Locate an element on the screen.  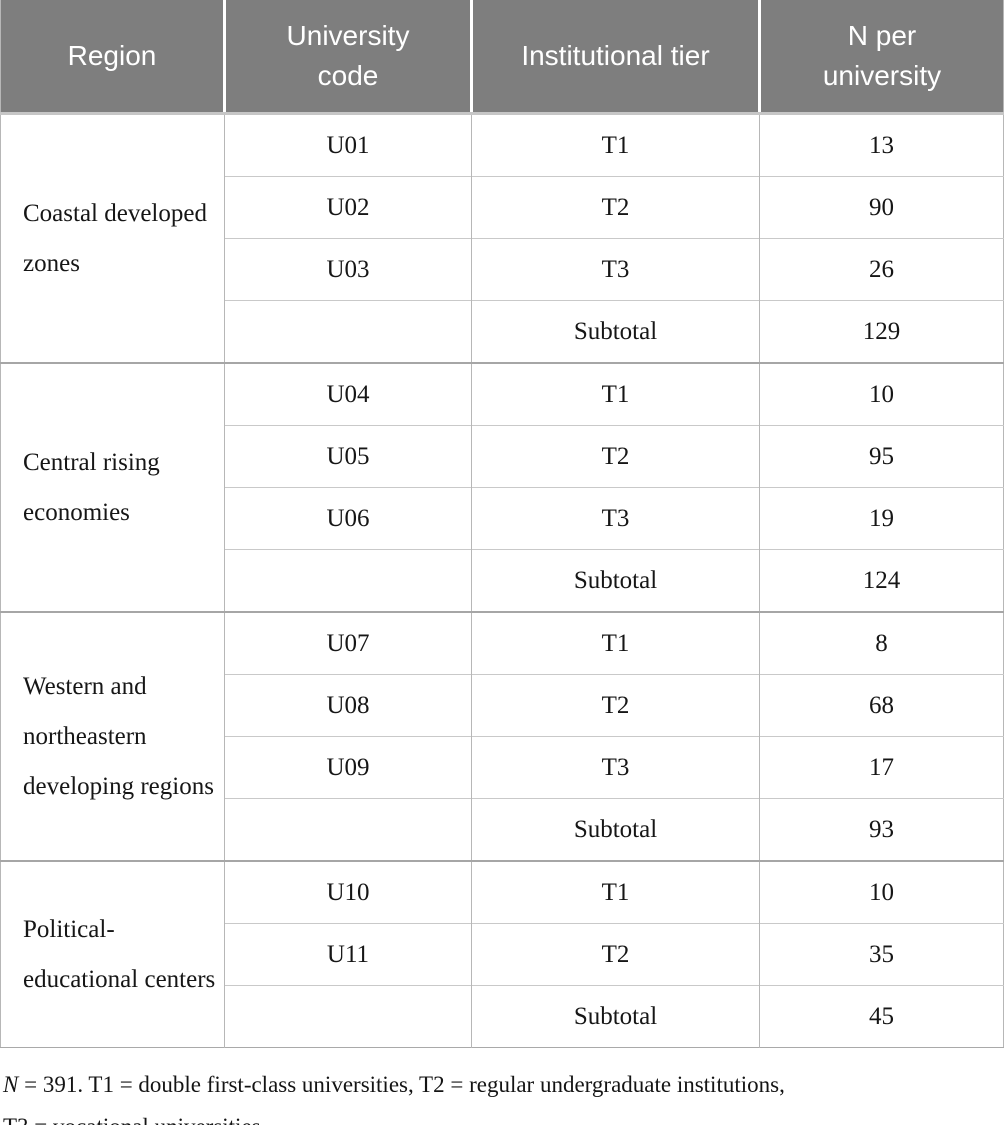
university-code-cell: U10 is located at coordinates (348, 892).